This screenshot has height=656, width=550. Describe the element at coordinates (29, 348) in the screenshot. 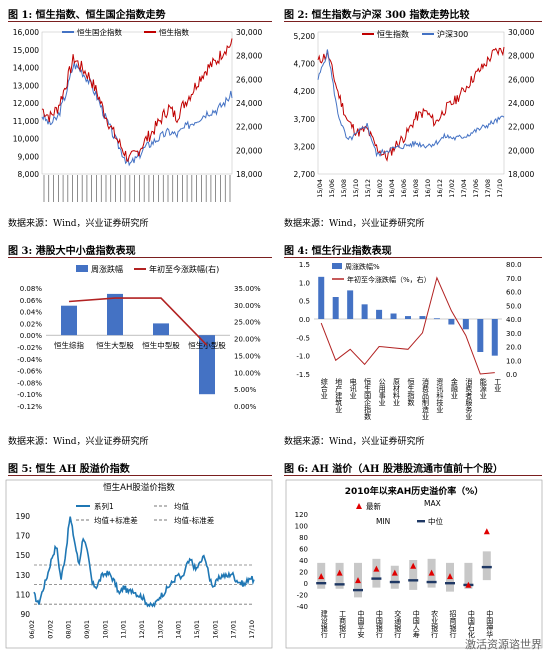

I see `y-left-tick: -0.02%` at that location.